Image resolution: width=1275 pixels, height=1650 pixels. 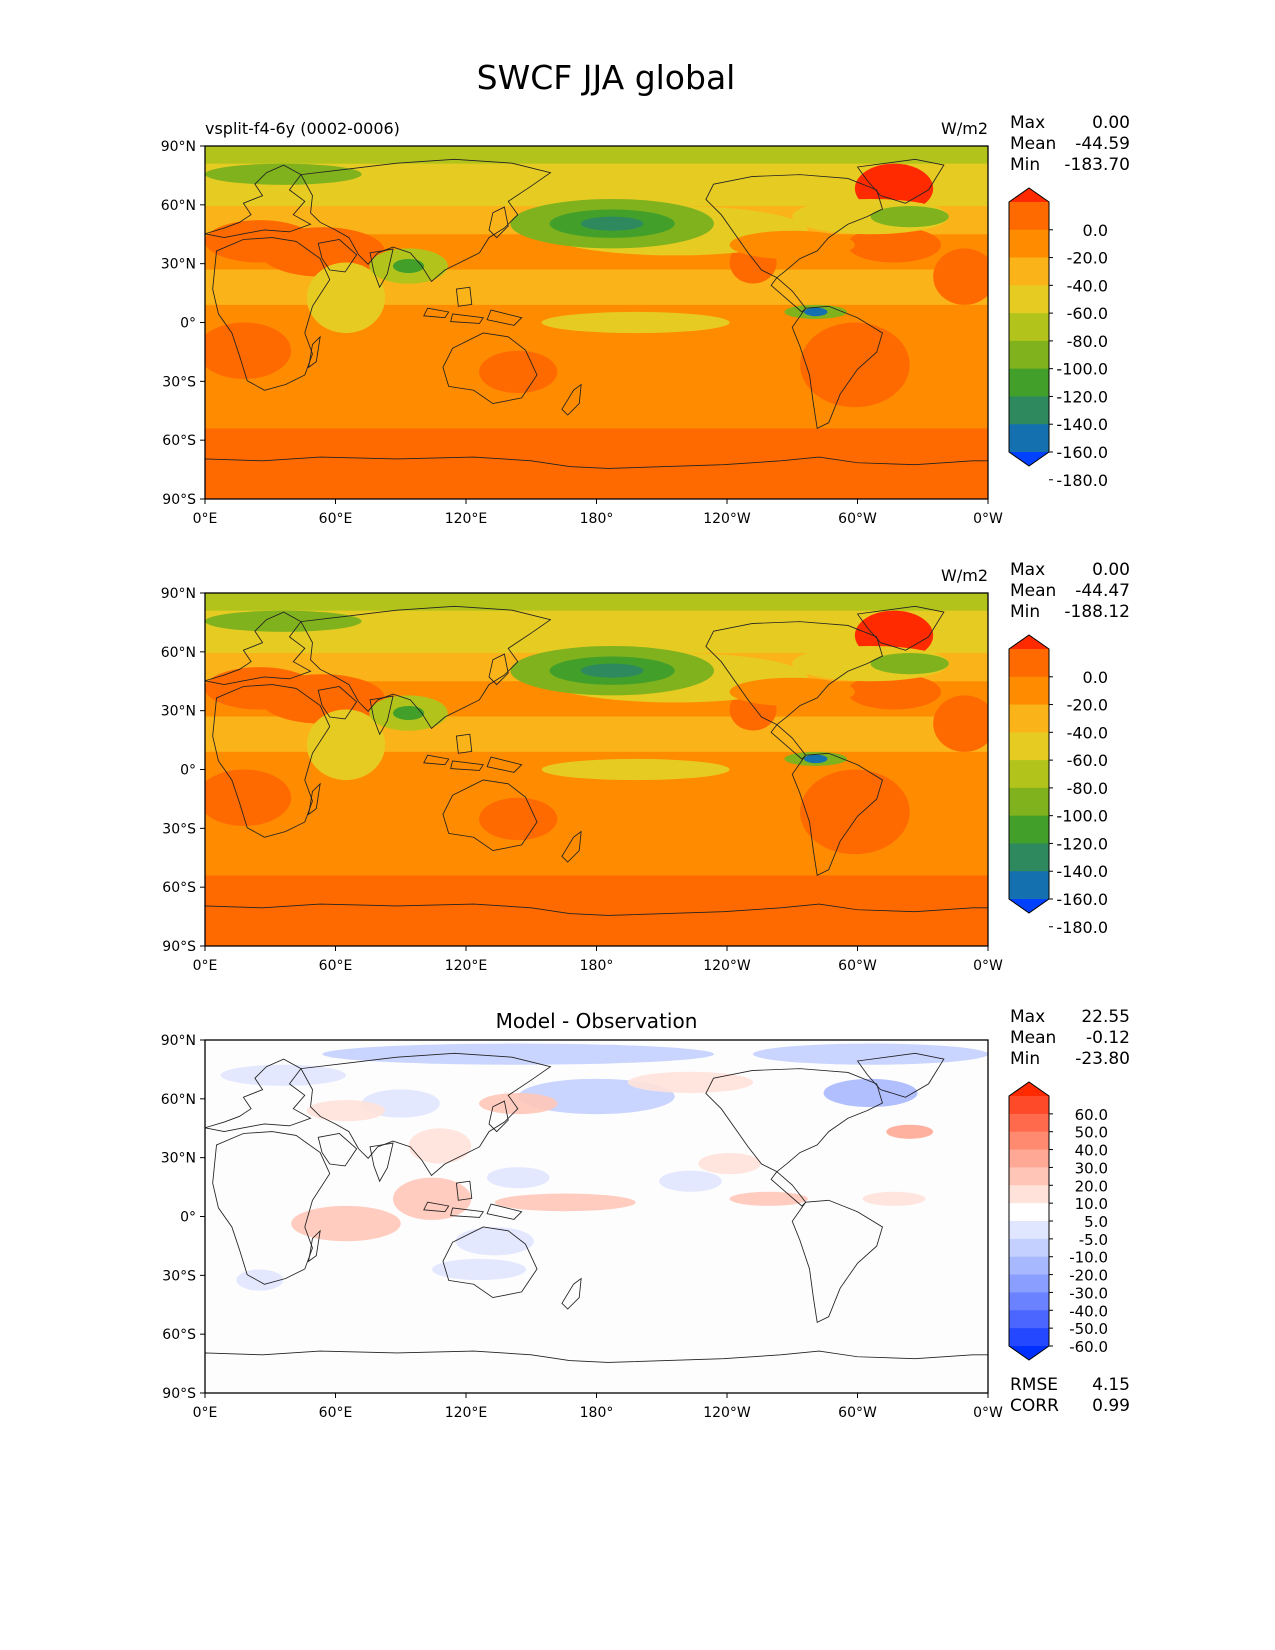 I want to click on lat-tick-label: 30°N, so click(x=178, y=712).